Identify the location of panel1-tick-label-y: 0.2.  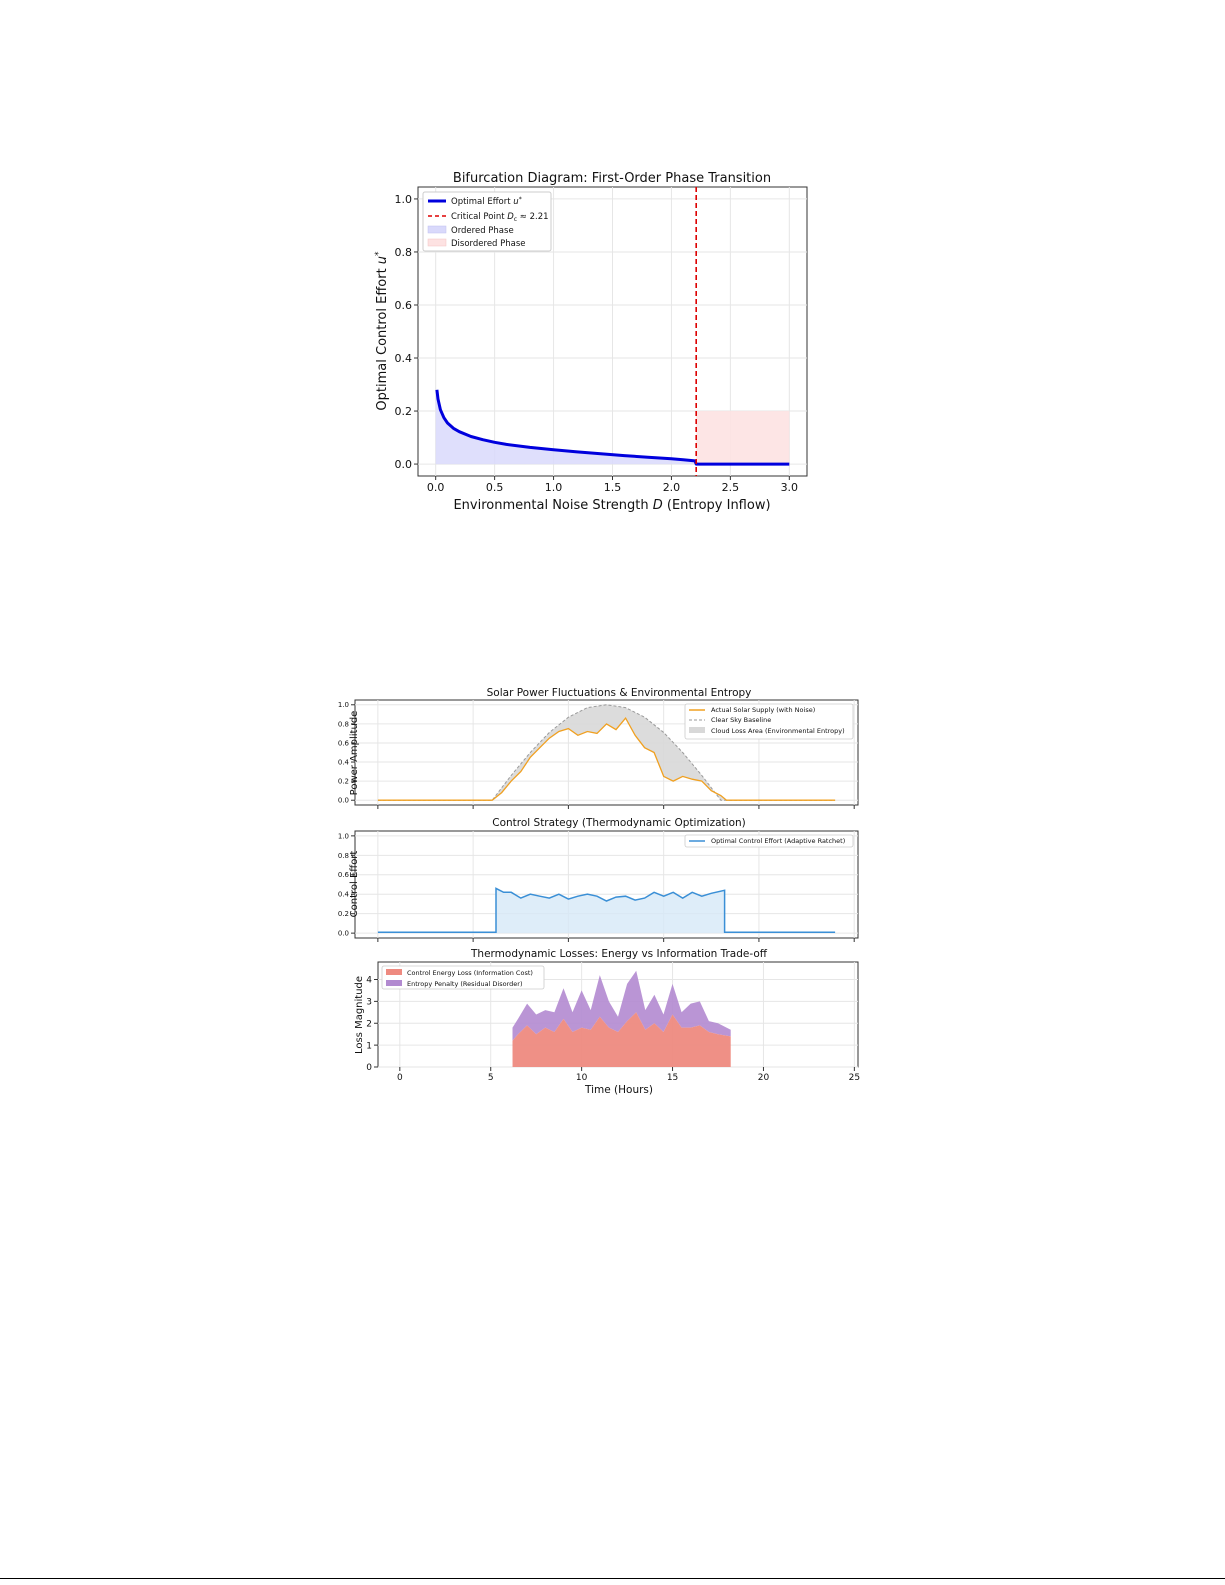
(343, 782).